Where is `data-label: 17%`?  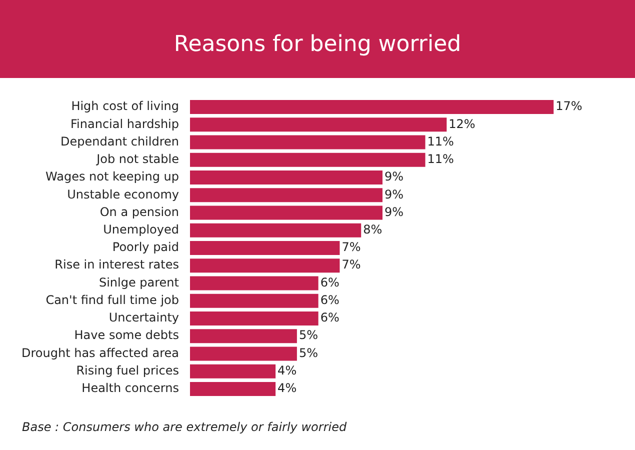 data-label: 17% is located at coordinates (569, 106).